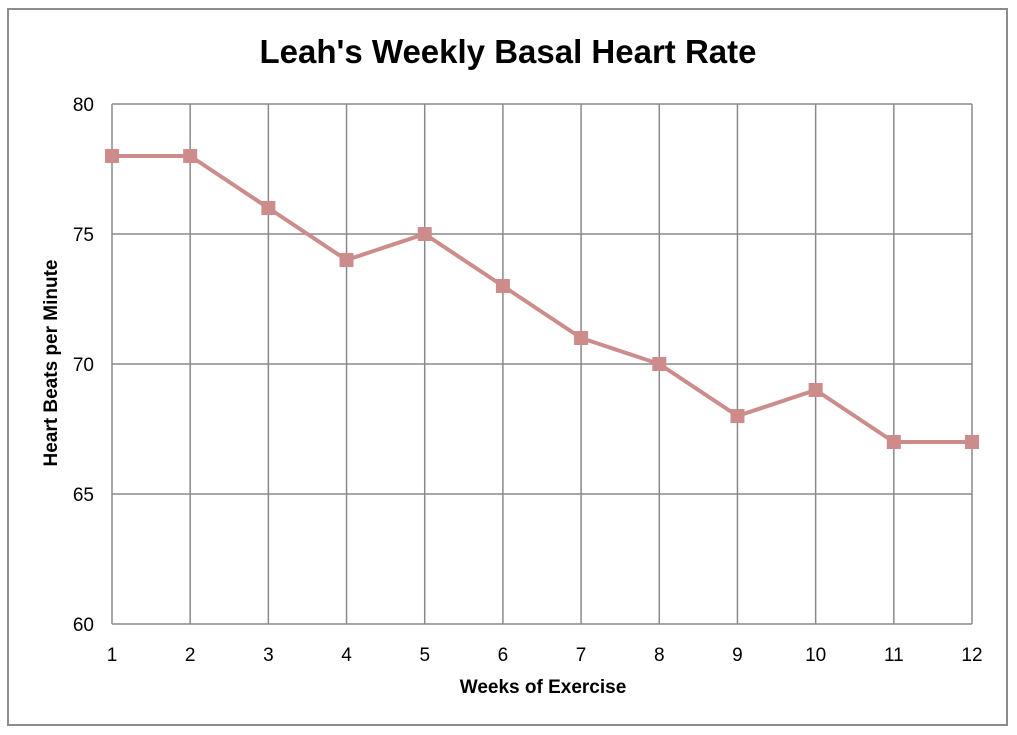  Describe the element at coordinates (346, 655) in the screenshot. I see `x-tick-label: 4` at that location.